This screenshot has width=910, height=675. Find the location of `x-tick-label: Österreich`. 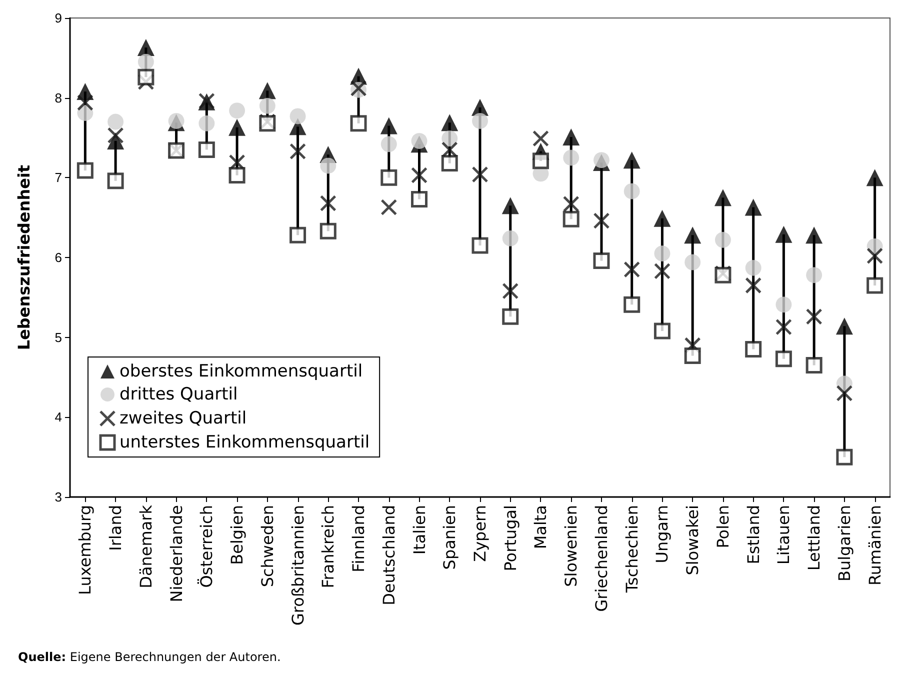

x-tick-label: Österreich is located at coordinates (206, 546).